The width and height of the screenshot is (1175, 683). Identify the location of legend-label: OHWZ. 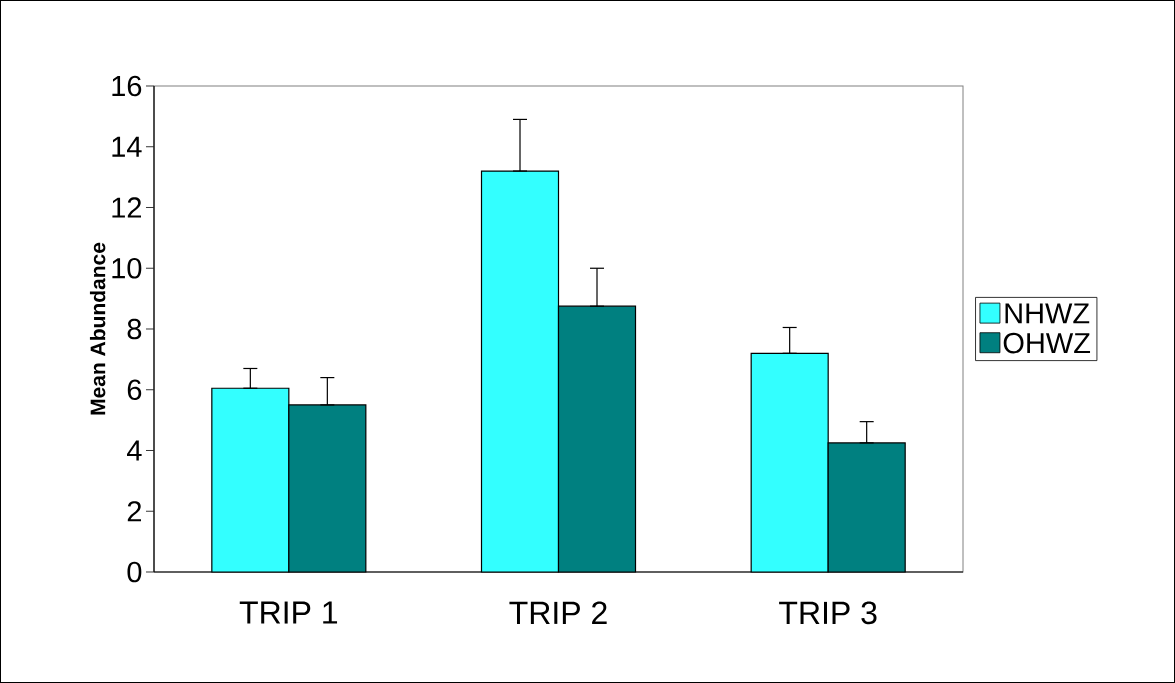
(1047, 343).